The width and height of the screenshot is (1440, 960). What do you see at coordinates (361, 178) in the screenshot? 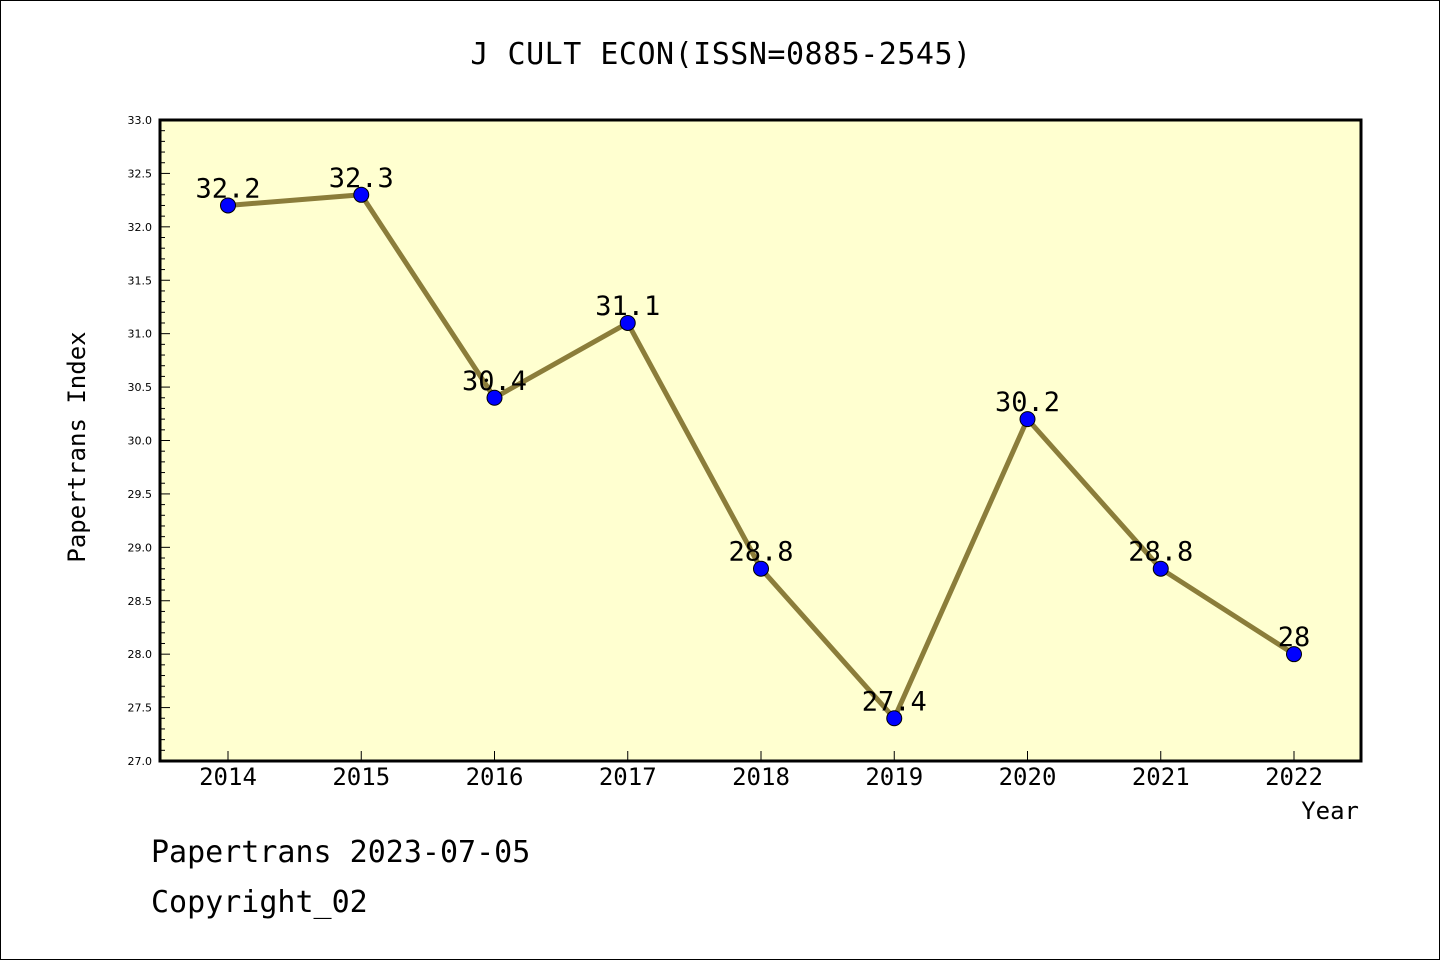
I see `data-label: 32.3` at bounding box center [361, 178].